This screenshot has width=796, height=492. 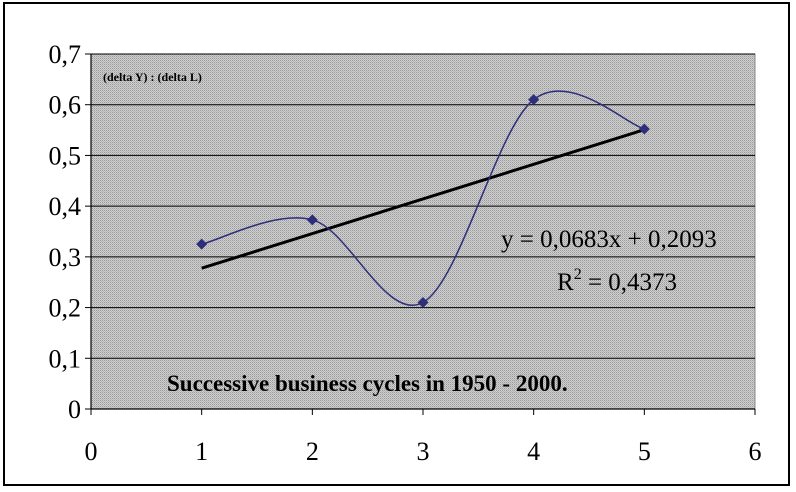 What do you see at coordinates (65, 206) in the screenshot?
I see `y-tick-label: 0,4` at bounding box center [65, 206].